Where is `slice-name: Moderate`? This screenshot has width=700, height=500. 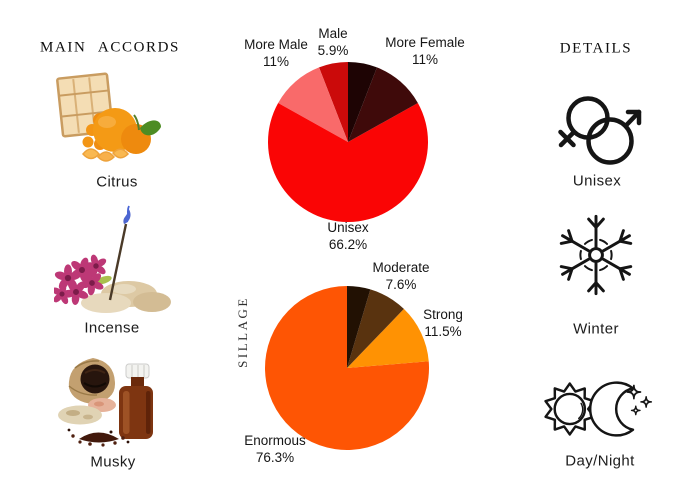 slice-name: Moderate is located at coordinates (401, 268).